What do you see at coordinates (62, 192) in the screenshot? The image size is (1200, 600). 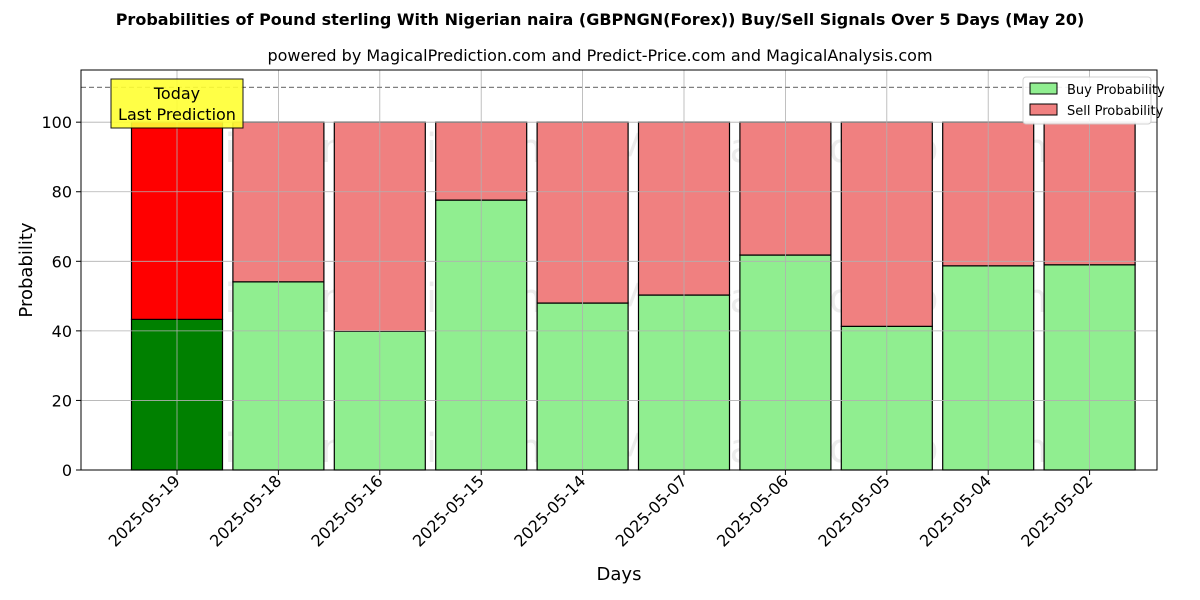 I see `y-tick-label: 80` at bounding box center [62, 192].